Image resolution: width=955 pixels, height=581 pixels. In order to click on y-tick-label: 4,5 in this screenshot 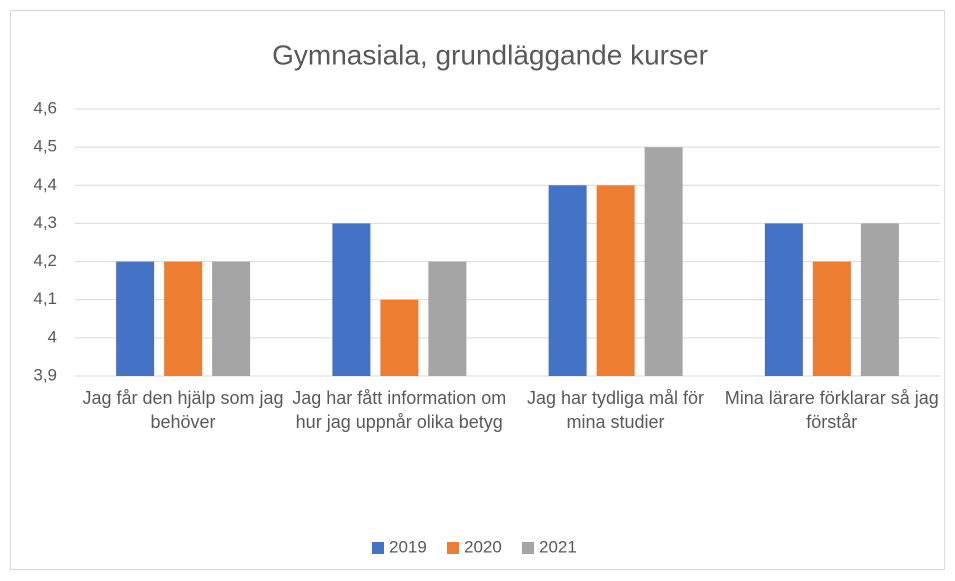, I will do `click(45, 146)`.